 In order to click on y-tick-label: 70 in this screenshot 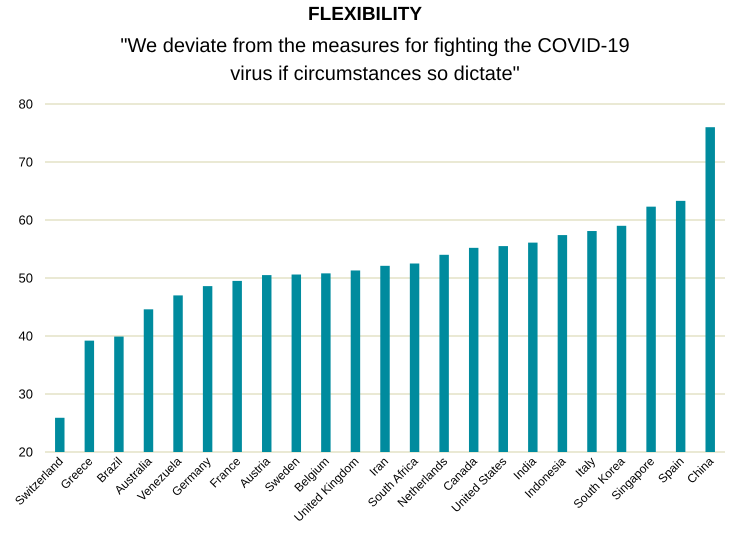, I will do `click(25, 162)`.